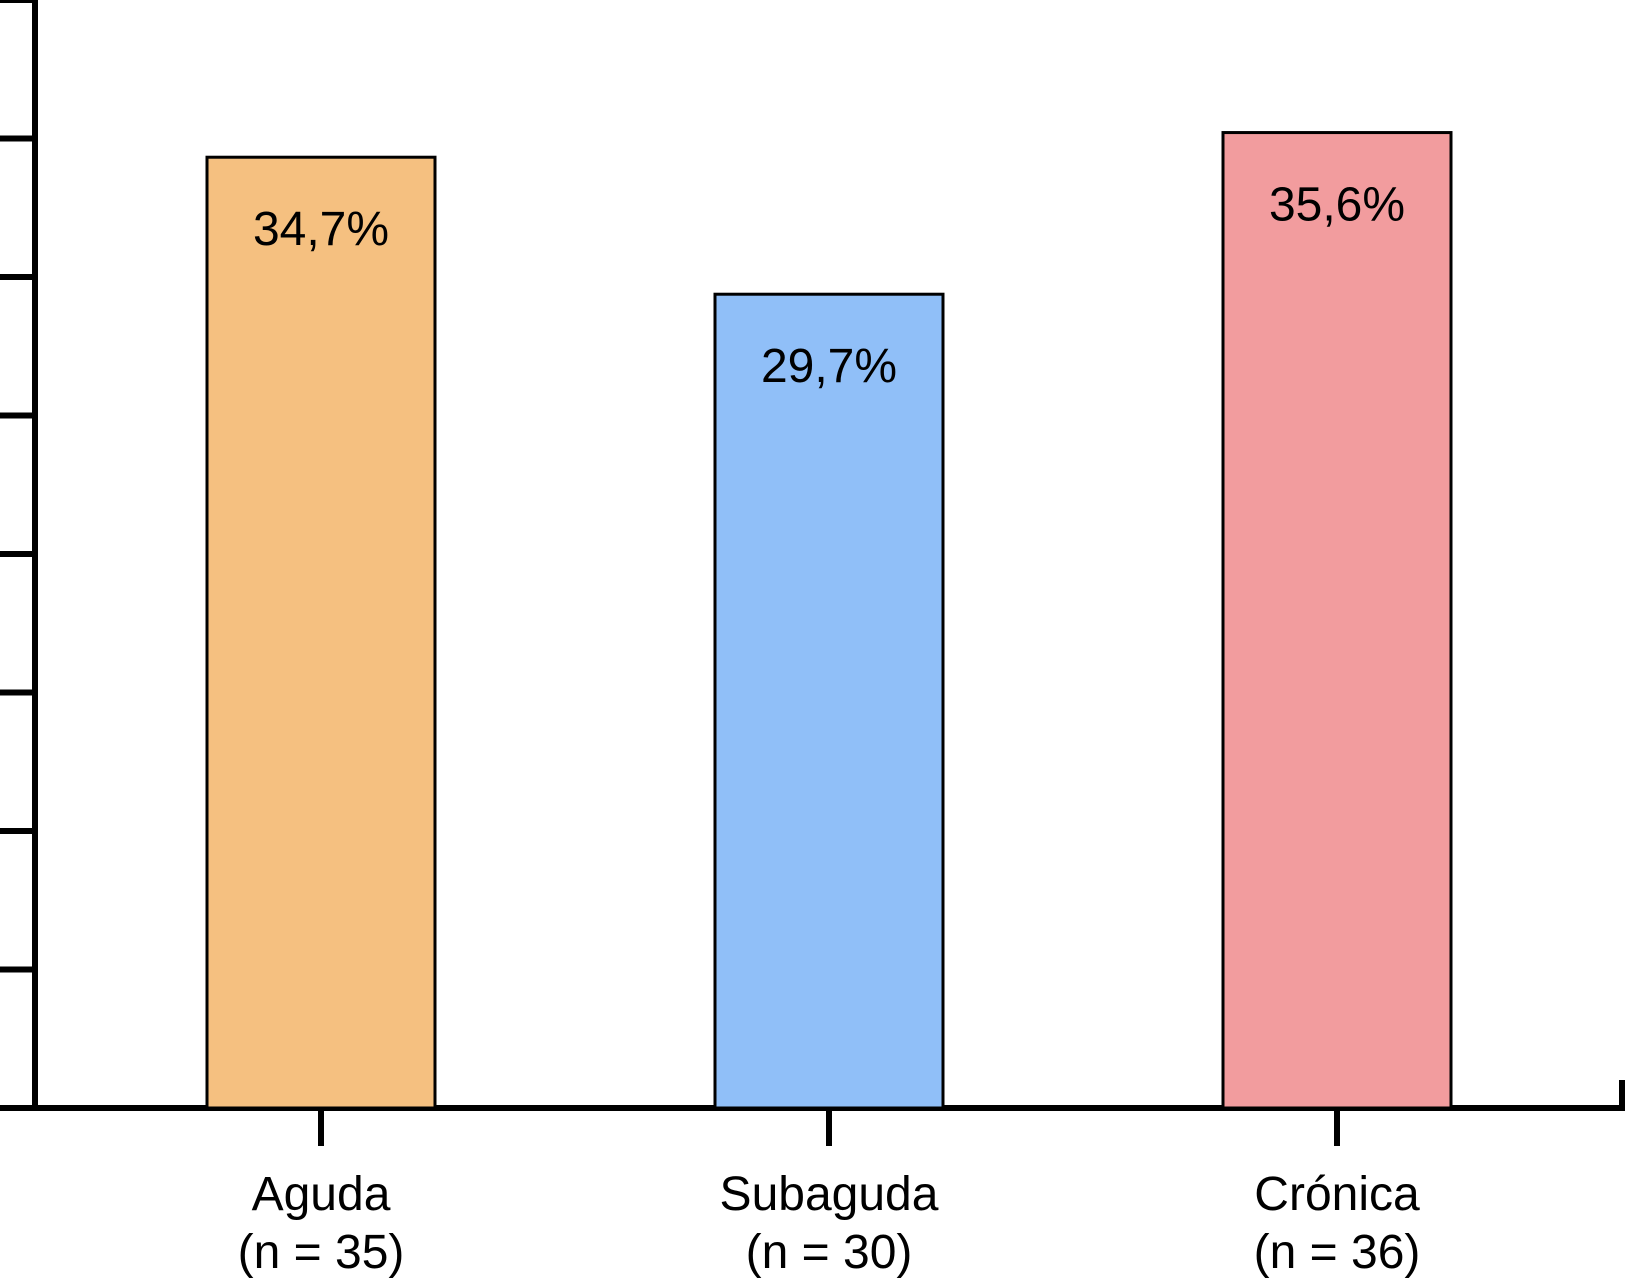  I want to click on bar-cronica, so click(1337, 620).